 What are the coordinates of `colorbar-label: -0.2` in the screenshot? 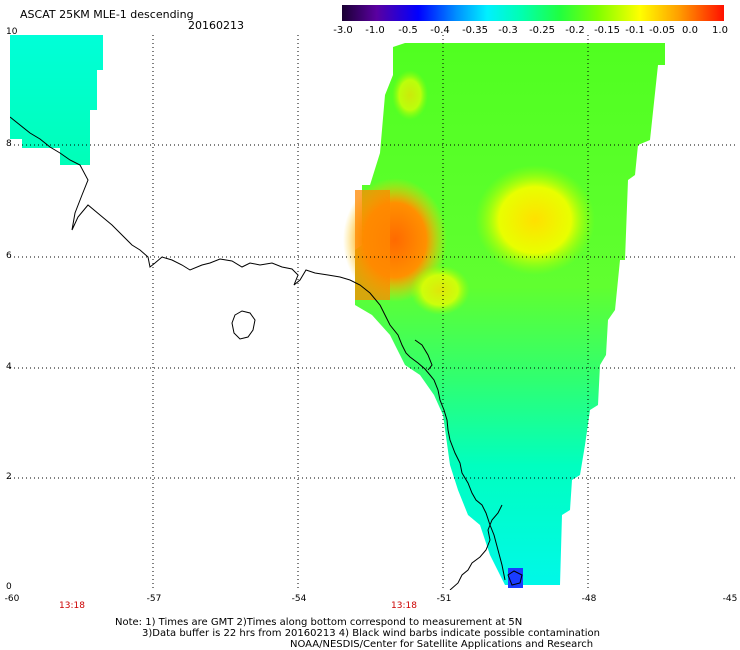 It's located at (575, 30).